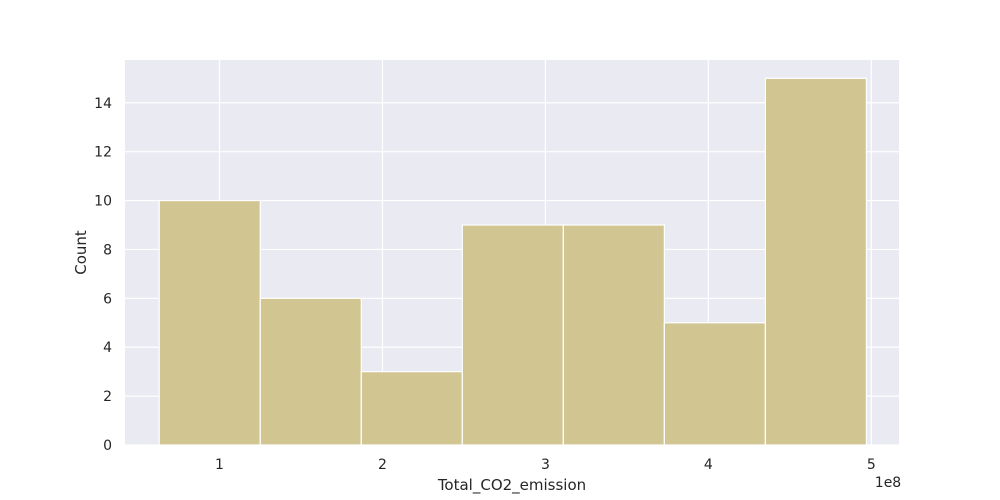 Image resolution: width=1000 pixels, height=500 pixels. Describe the element at coordinates (382, 465) in the screenshot. I see `x-tick-label-1: 2` at that location.